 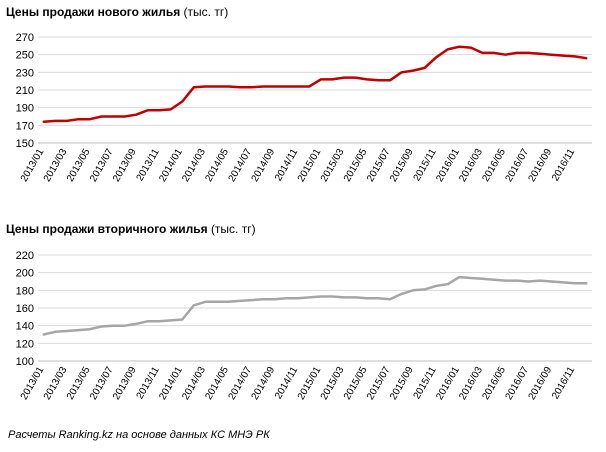 I want to click on chart-title-text: Цены продажи нового жилья, so click(x=93, y=12).